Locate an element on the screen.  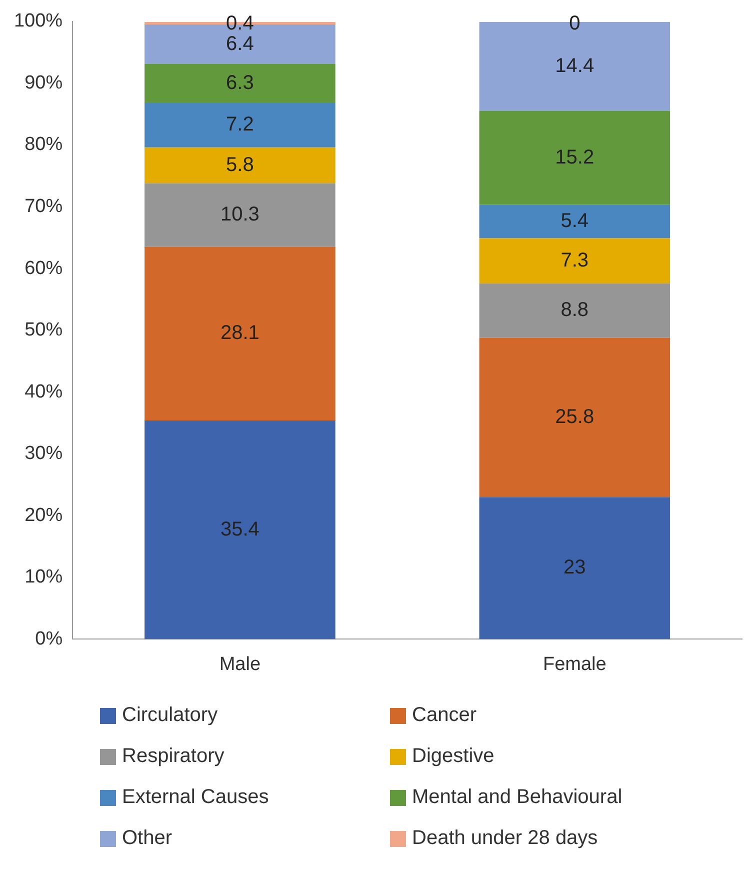
y-tick-label: 10% is located at coordinates (43, 577).